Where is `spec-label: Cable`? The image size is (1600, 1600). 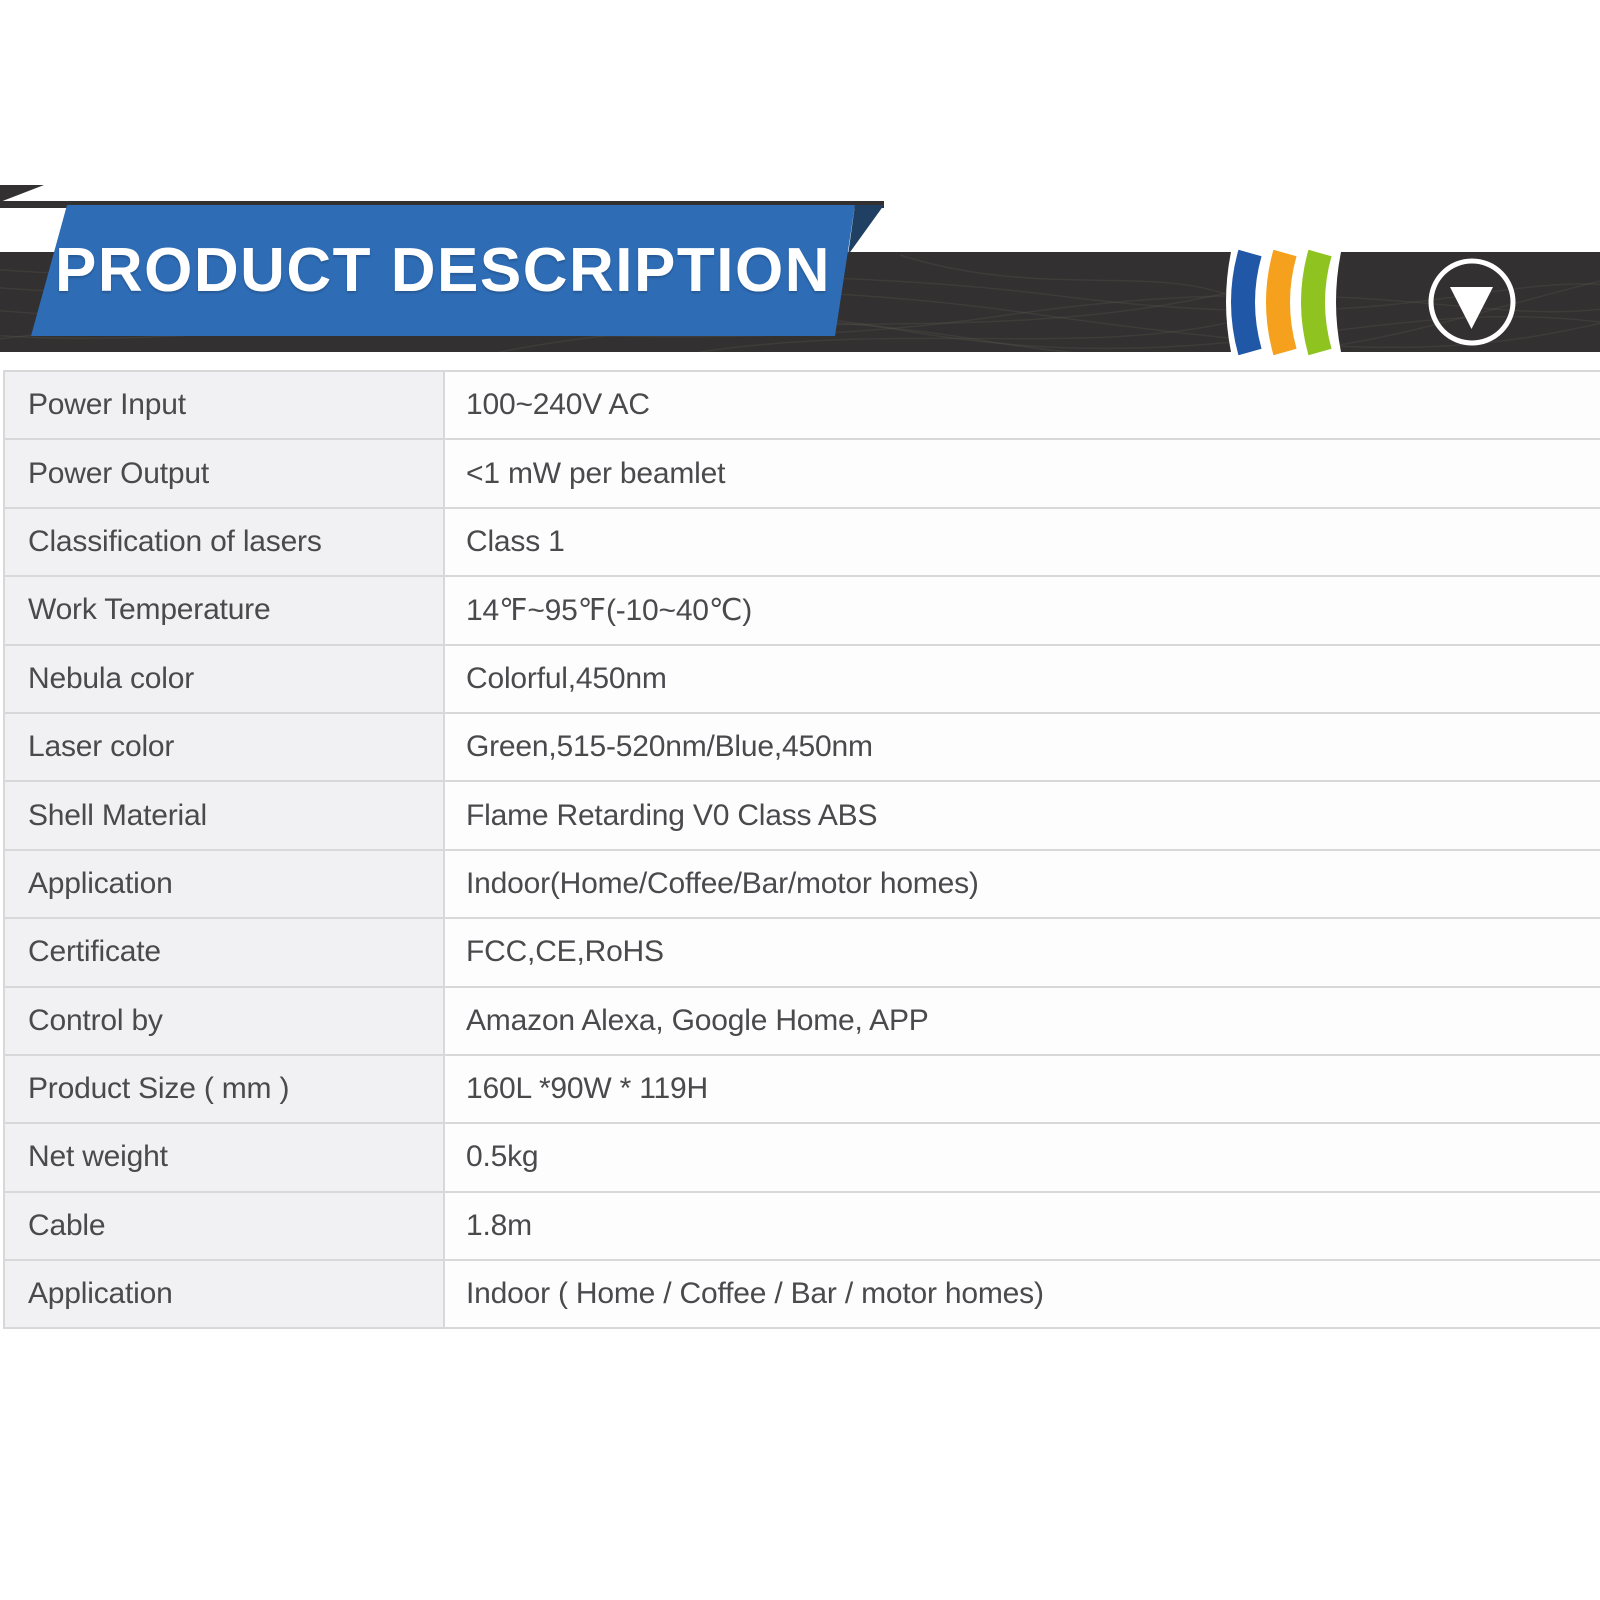
spec-label: Cable is located at coordinates (225, 1226).